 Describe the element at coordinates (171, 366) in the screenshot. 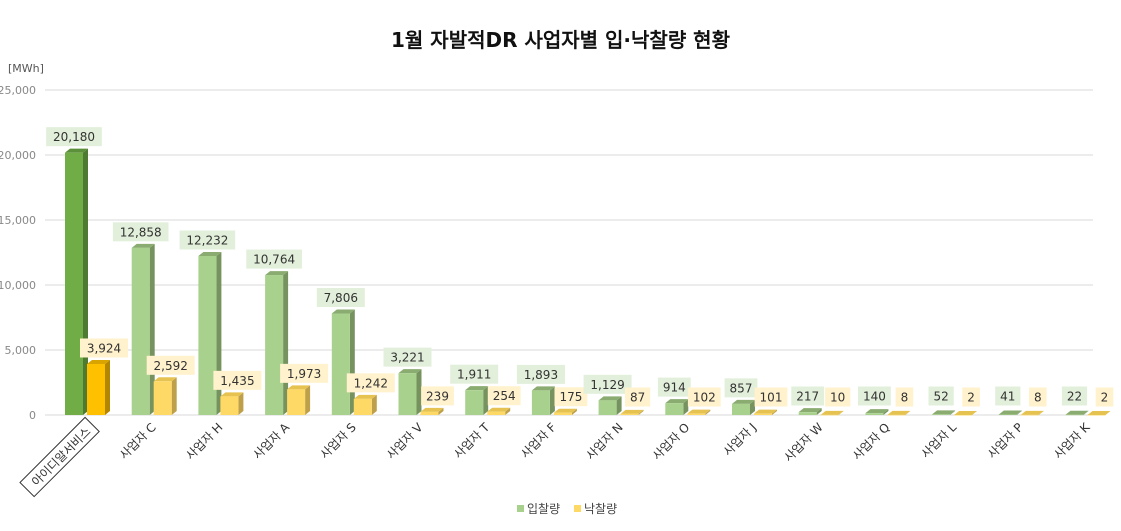

I see `win-value-label: 2,592` at that location.